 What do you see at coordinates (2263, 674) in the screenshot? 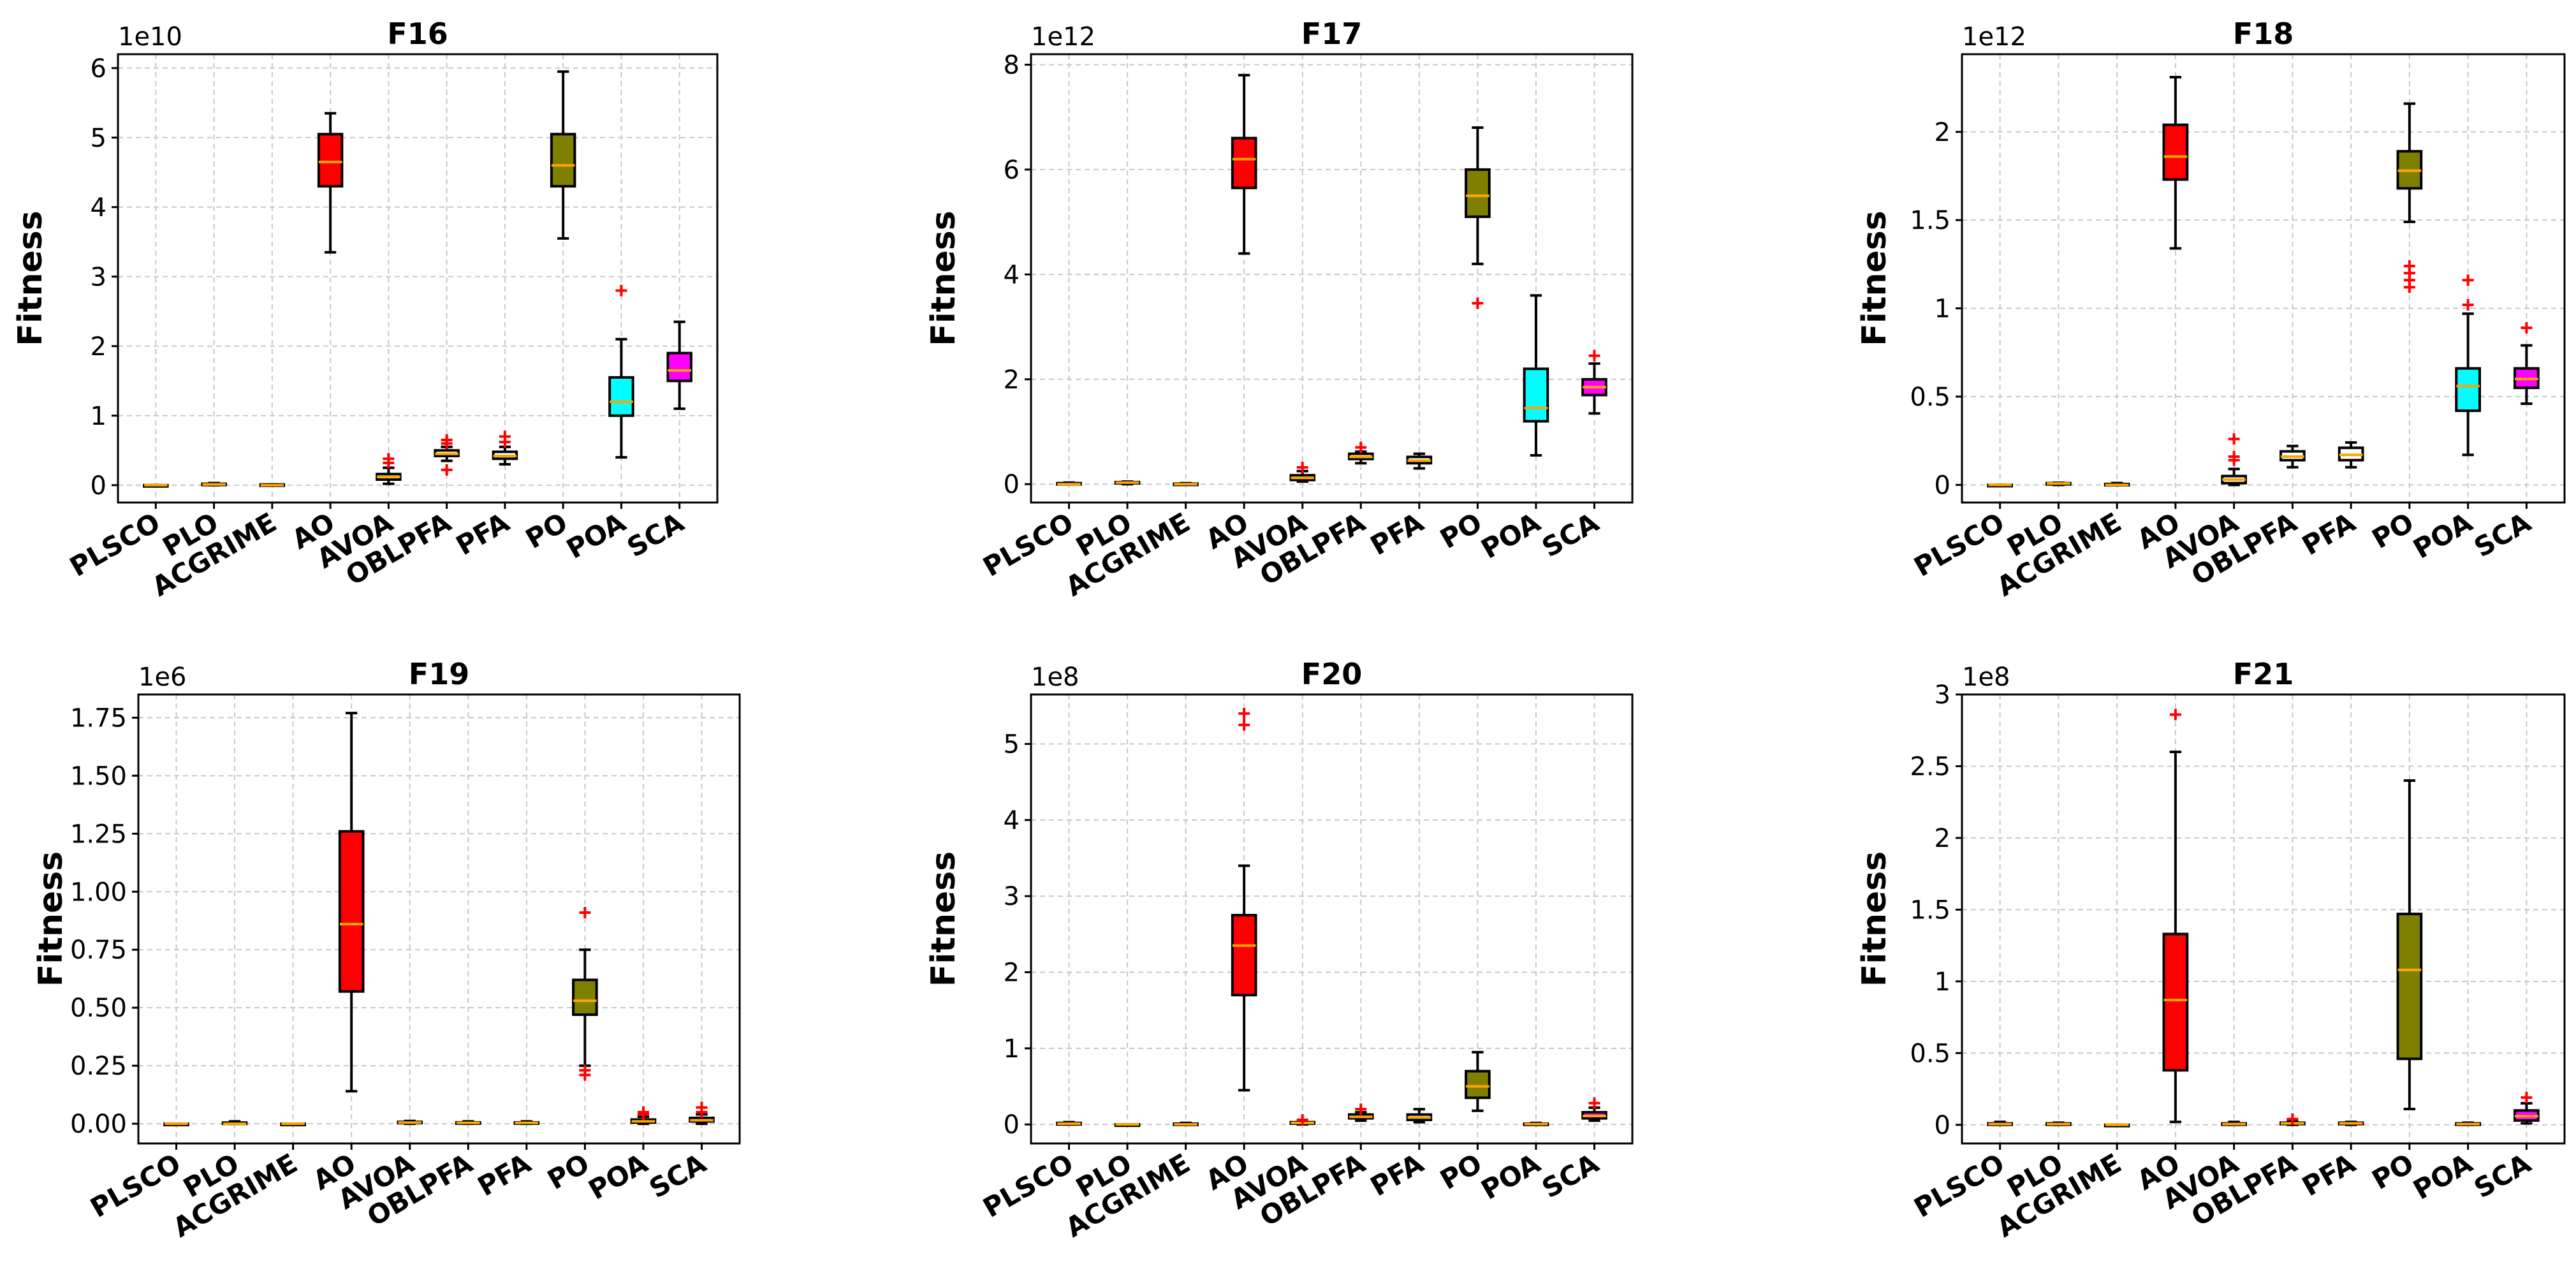
I see `chart-title: F21` at bounding box center [2263, 674].